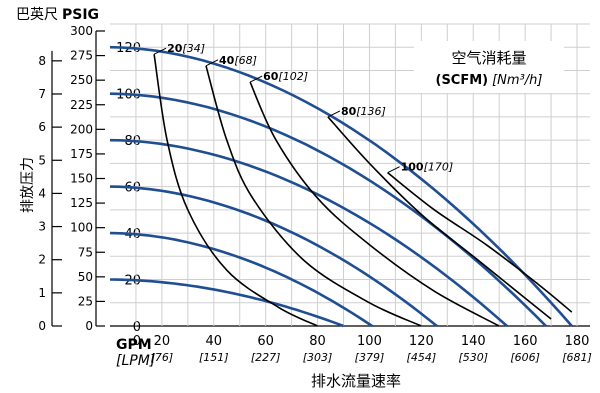 Image resolution: width=600 pixels, height=393 pixels. What do you see at coordinates (137, 341) in the screenshot?
I see `x-tick-label: 0` at bounding box center [137, 341].